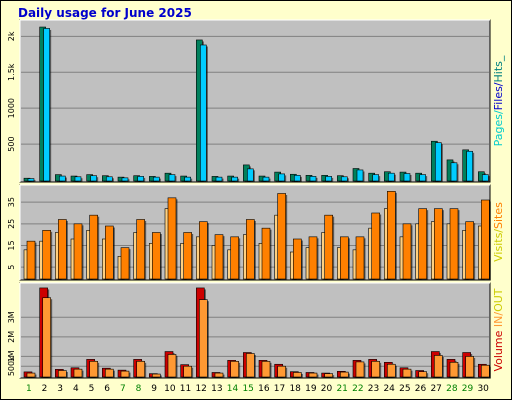 The width and height of the screenshot is (512, 400). I want to click on visits-legend-part: Sites, so click(498, 215).